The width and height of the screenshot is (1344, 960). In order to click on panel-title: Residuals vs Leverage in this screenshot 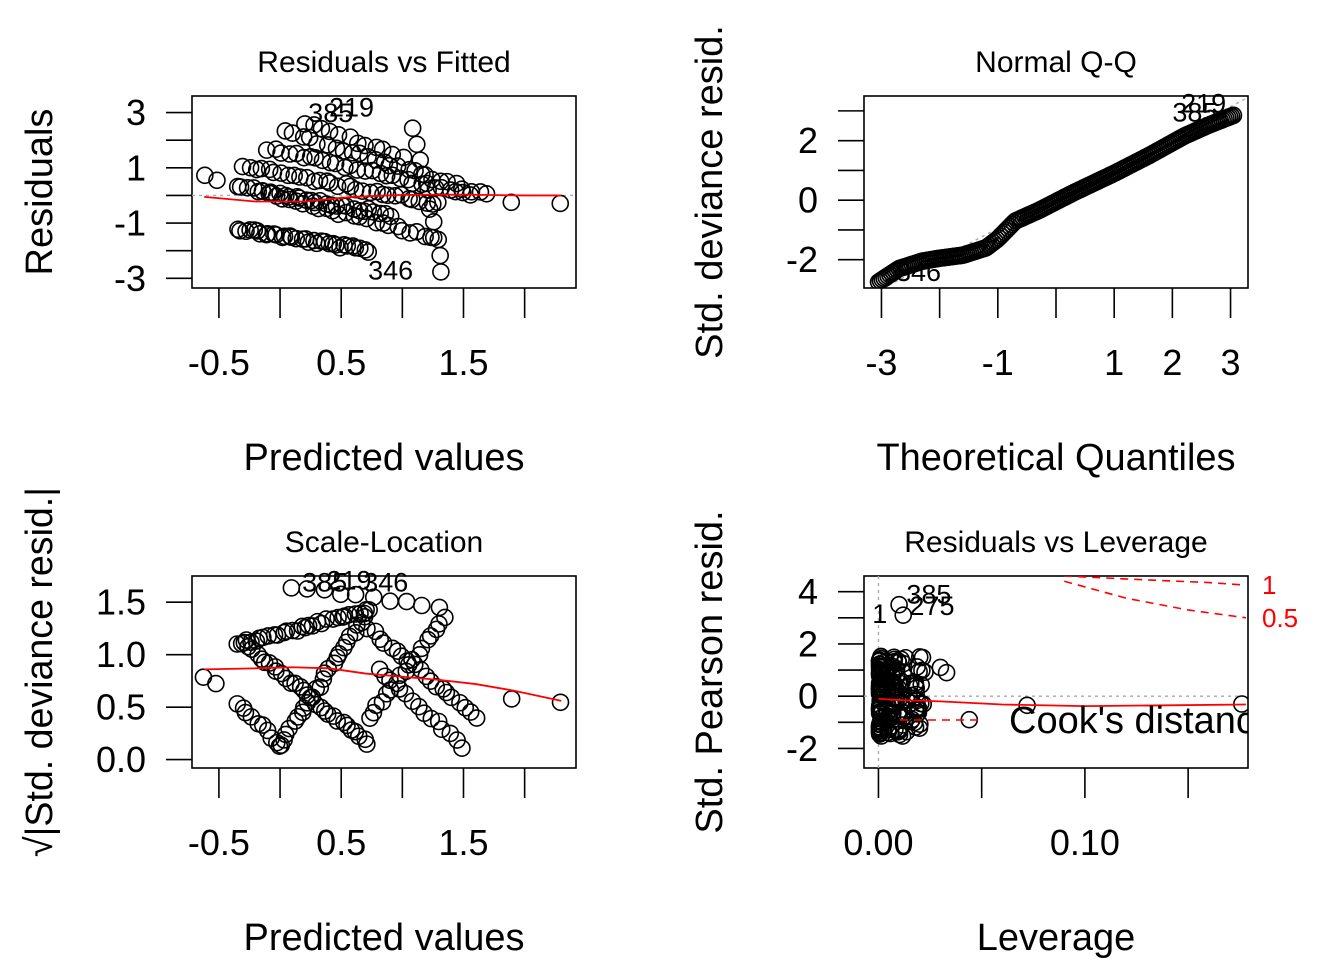, I will do `click(1056, 542)`.